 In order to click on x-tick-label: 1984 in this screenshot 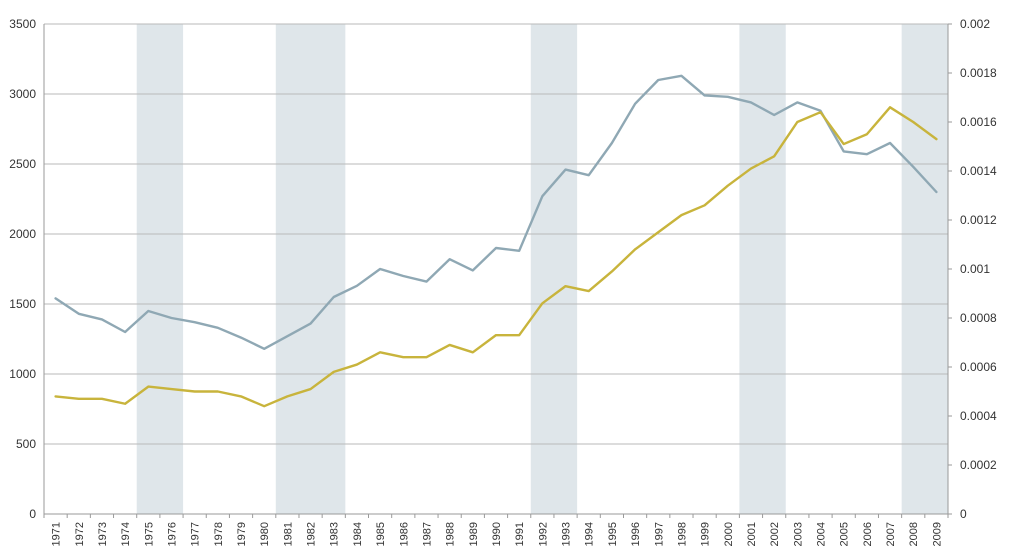, I will do `click(358, 534)`.